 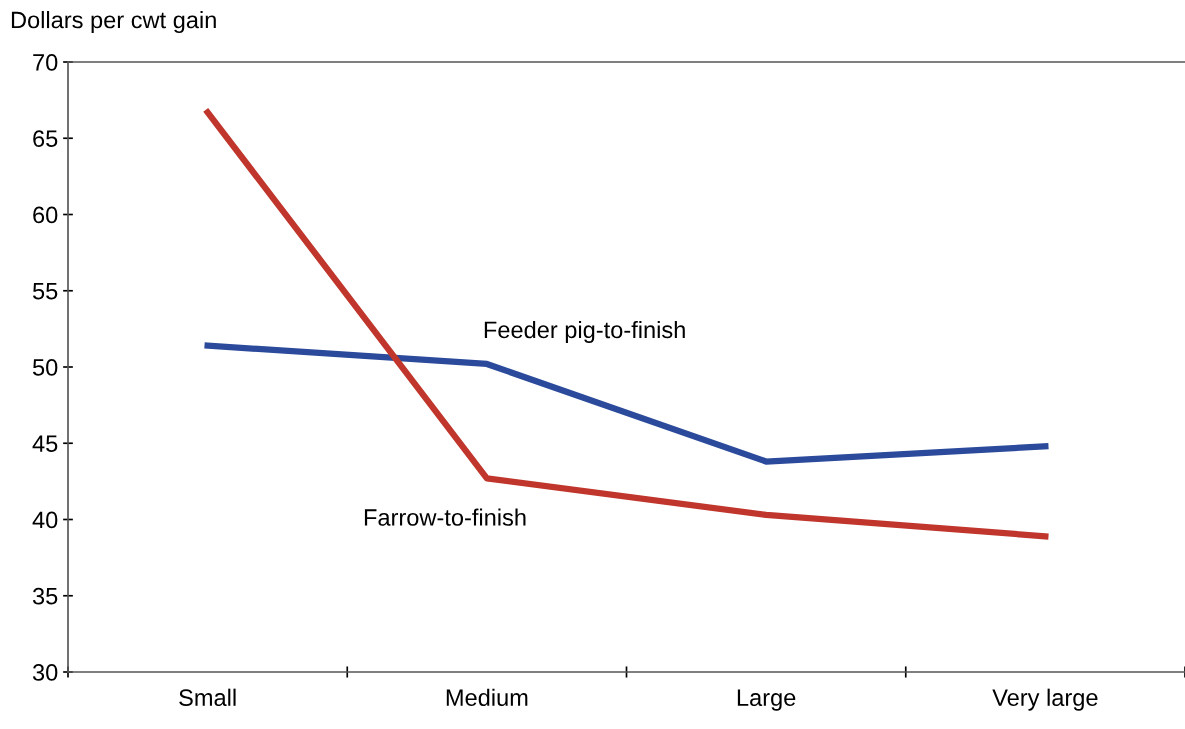 I want to click on y-tick-label: 30, so click(x=45, y=672).